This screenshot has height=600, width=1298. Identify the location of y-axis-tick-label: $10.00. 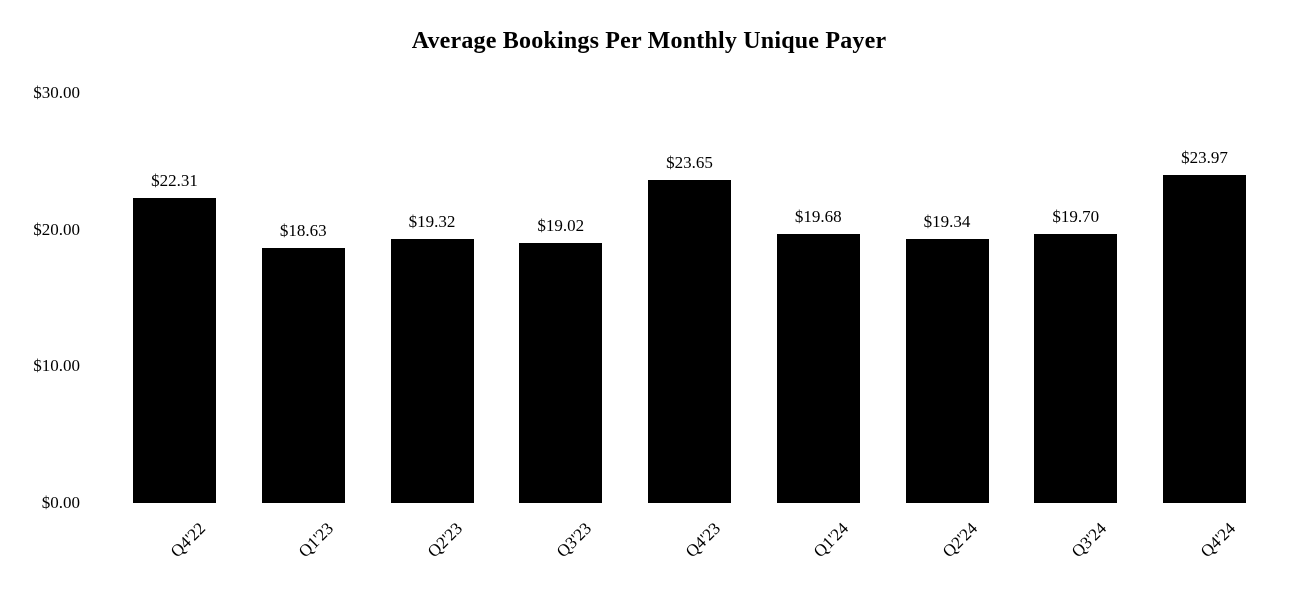
(56, 366).